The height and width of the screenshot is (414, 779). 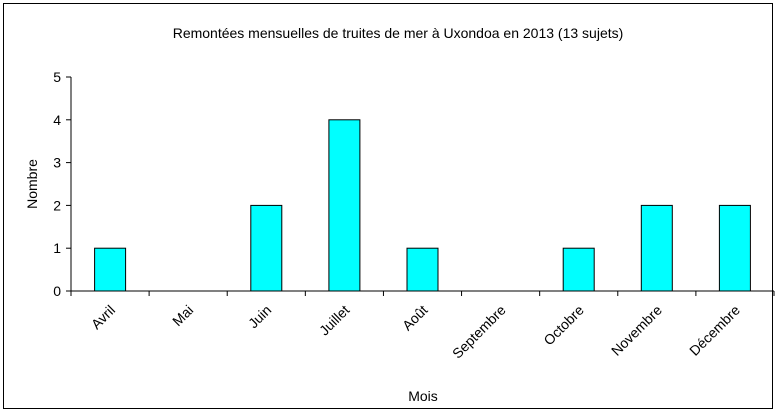 What do you see at coordinates (62, 184) in the screenshot?
I see `y-ticks-group: 0 1 2 3 4 5` at bounding box center [62, 184].